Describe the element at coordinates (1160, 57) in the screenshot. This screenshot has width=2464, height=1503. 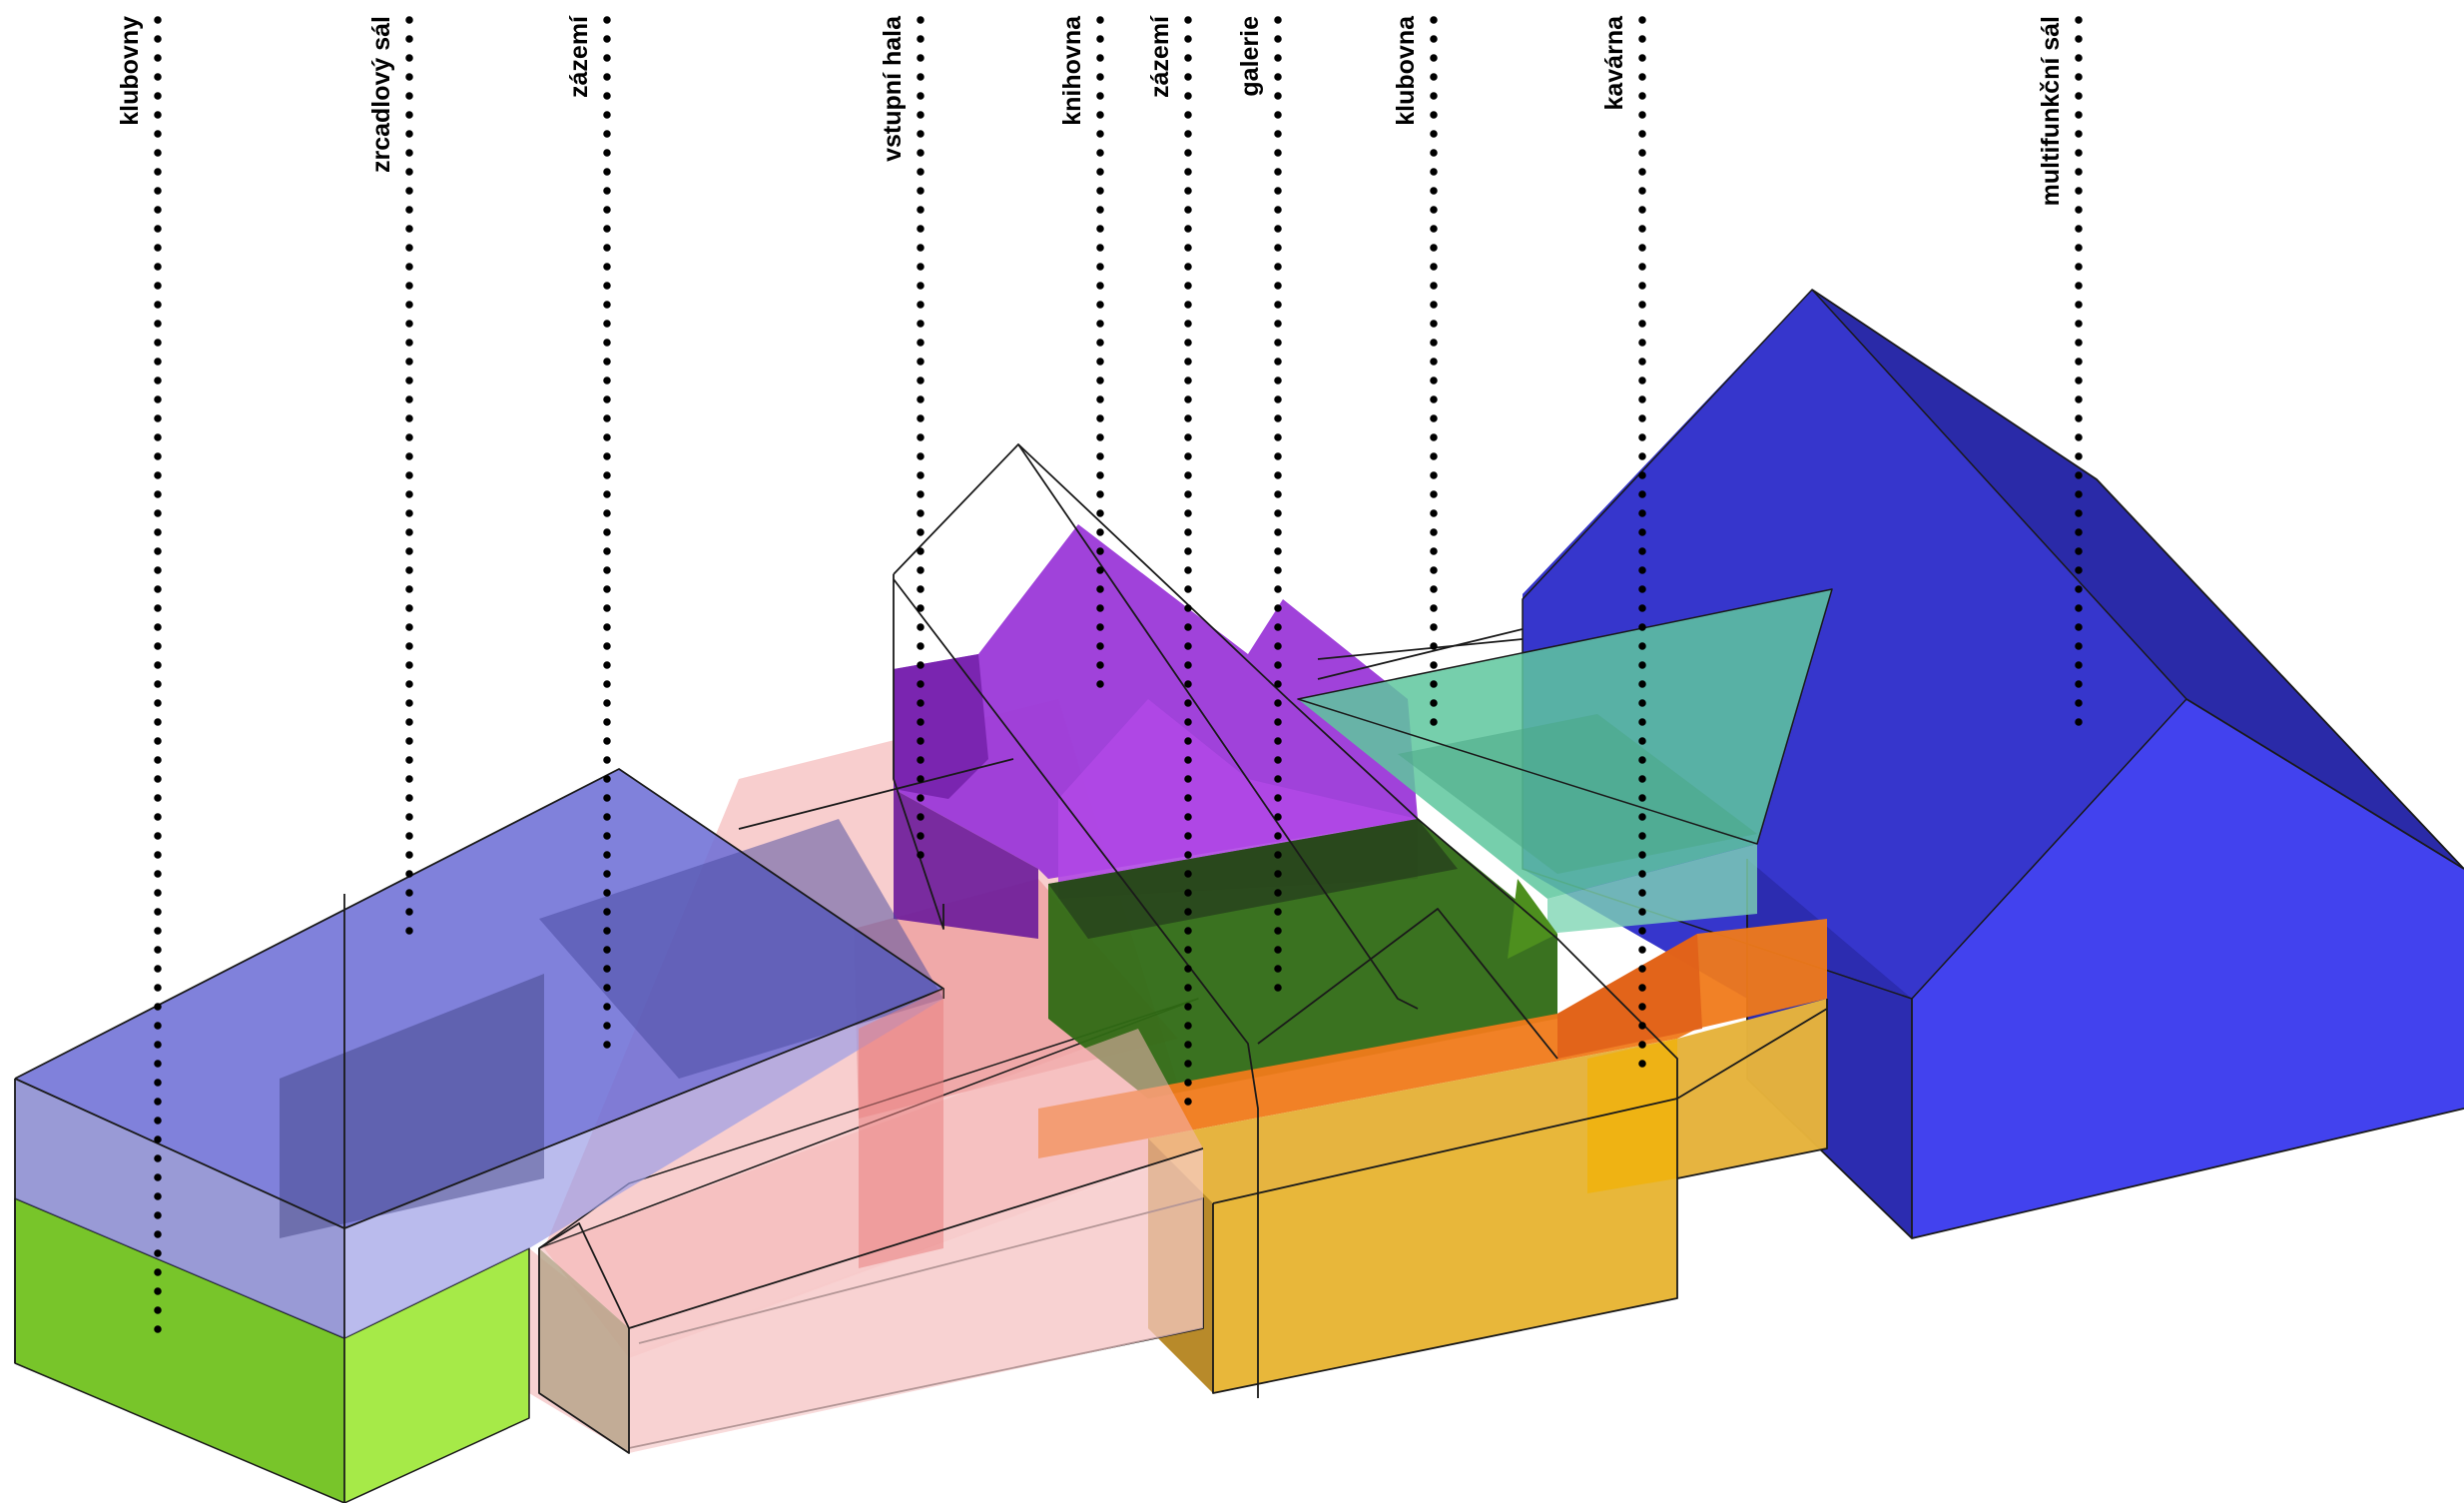
I see `label-zazemi-2: zázemí` at that location.